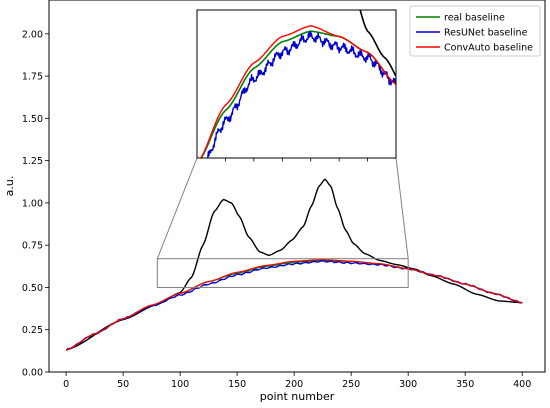 The height and width of the screenshot is (408, 550). What do you see at coordinates (9, 186) in the screenshot?
I see `y-axis-label: a.u.` at bounding box center [9, 186].